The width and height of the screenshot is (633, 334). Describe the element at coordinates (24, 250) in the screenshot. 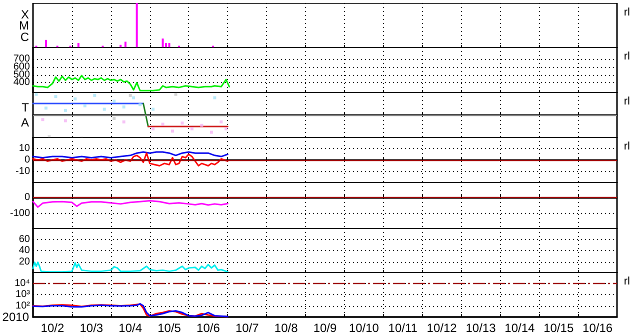

I see `y-tick-label: 40` at that location.